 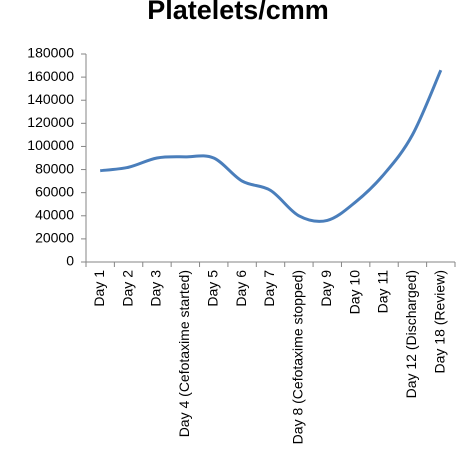 What do you see at coordinates (70, 261) in the screenshot?
I see `y-tick-label: 0` at bounding box center [70, 261].